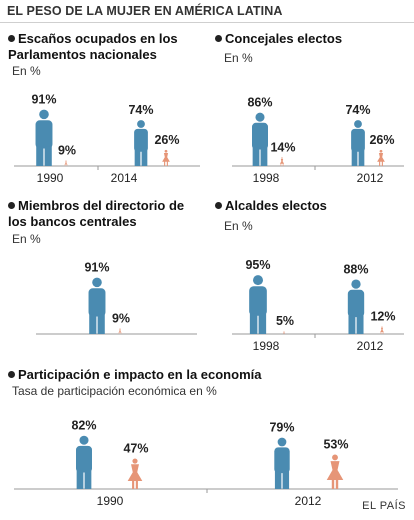 This screenshot has width=414, height=520. Describe the element at coordinates (285, 321) in the screenshot. I see `value-label-women: 5%` at that location.